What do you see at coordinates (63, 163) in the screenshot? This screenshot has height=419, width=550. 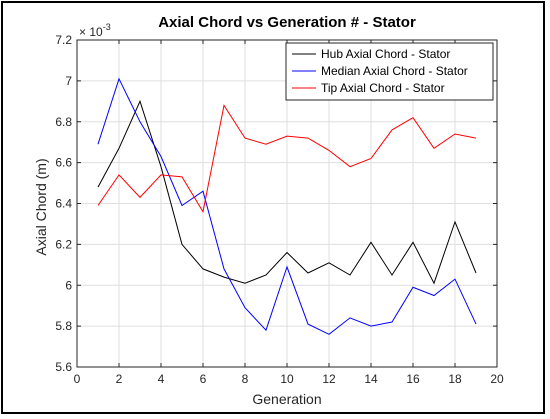 I see `y-tick-label: 6.6` at bounding box center [63, 163].